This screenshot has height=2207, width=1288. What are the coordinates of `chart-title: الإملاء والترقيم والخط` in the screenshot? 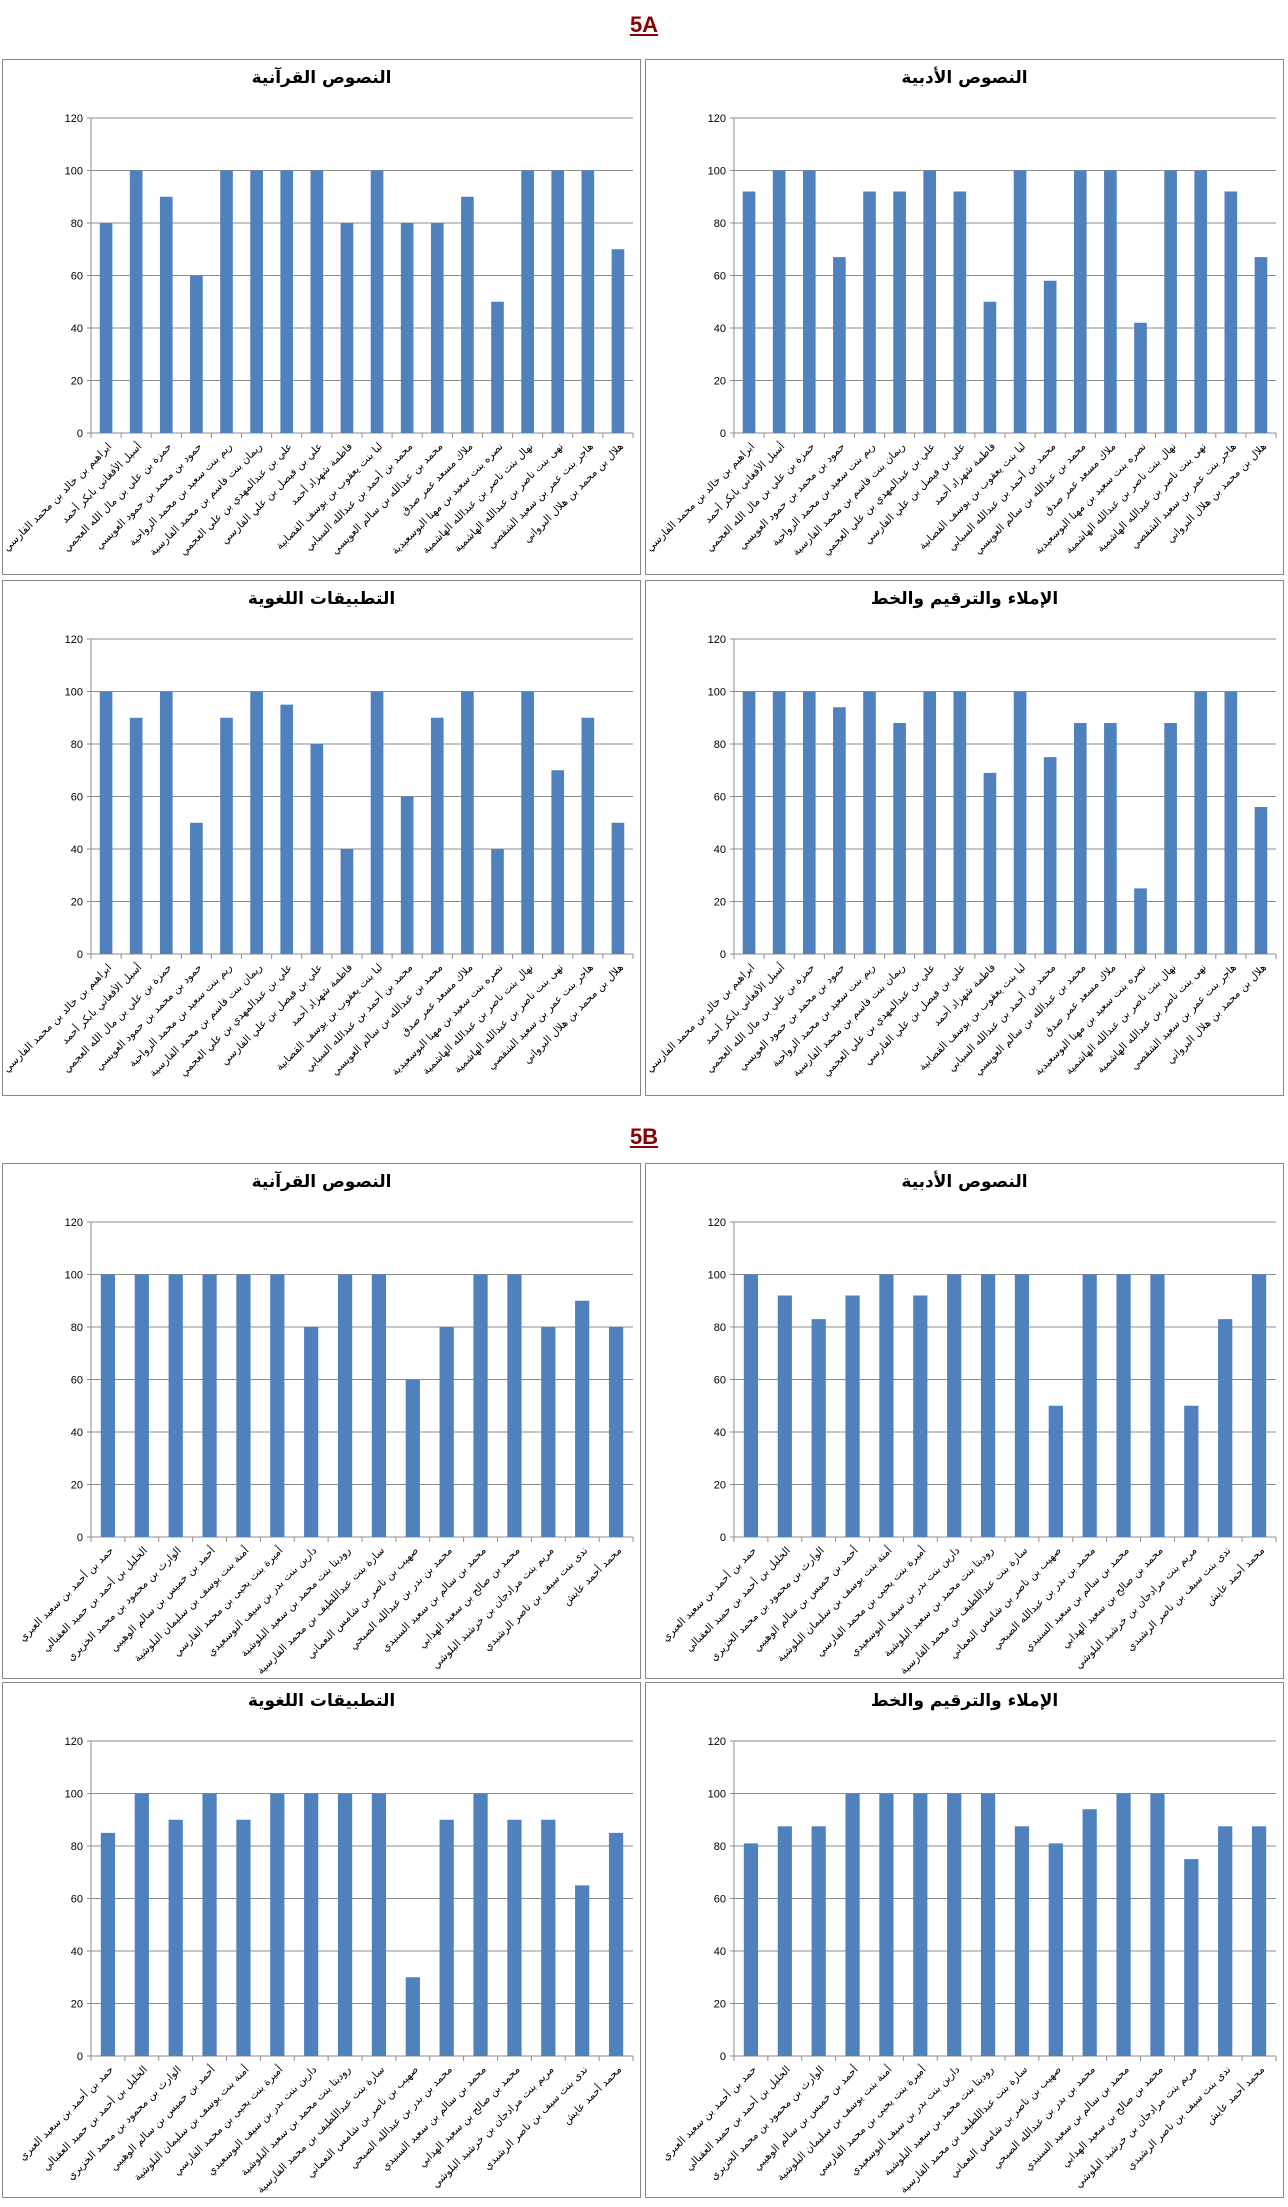 It's located at (964, 599).